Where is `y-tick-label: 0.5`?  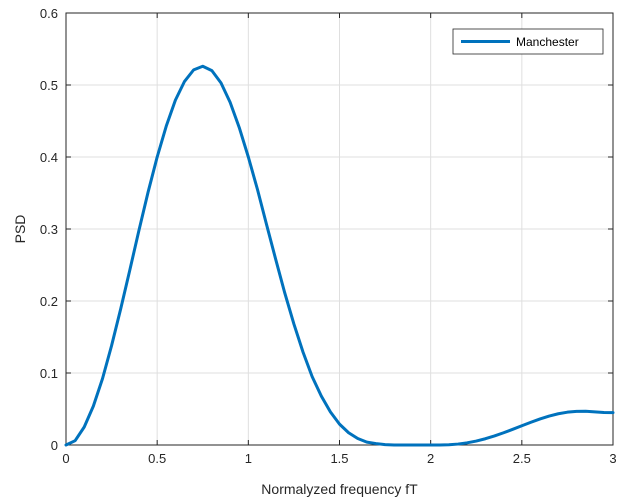
y-tick-label: 0.5 is located at coordinates (49, 85).